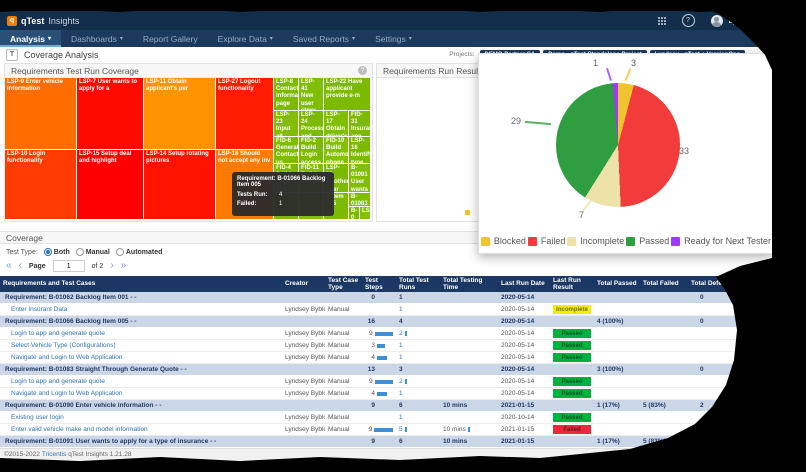  What do you see at coordinates (661, 20) in the screenshot?
I see `app-grid-icon` at bounding box center [661, 20].